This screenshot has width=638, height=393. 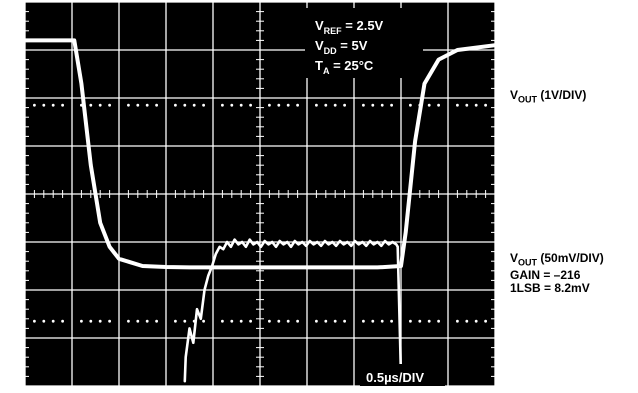 I want to click on percent-mark-bottom_10: 10, so click(x=19, y=296).